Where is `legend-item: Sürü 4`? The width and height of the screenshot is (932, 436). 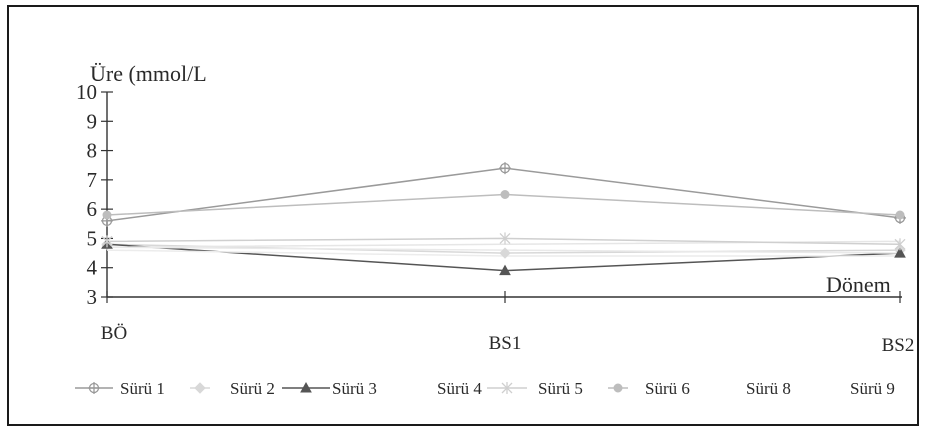 legend-item: Sürü 4 is located at coordinates (459, 388).